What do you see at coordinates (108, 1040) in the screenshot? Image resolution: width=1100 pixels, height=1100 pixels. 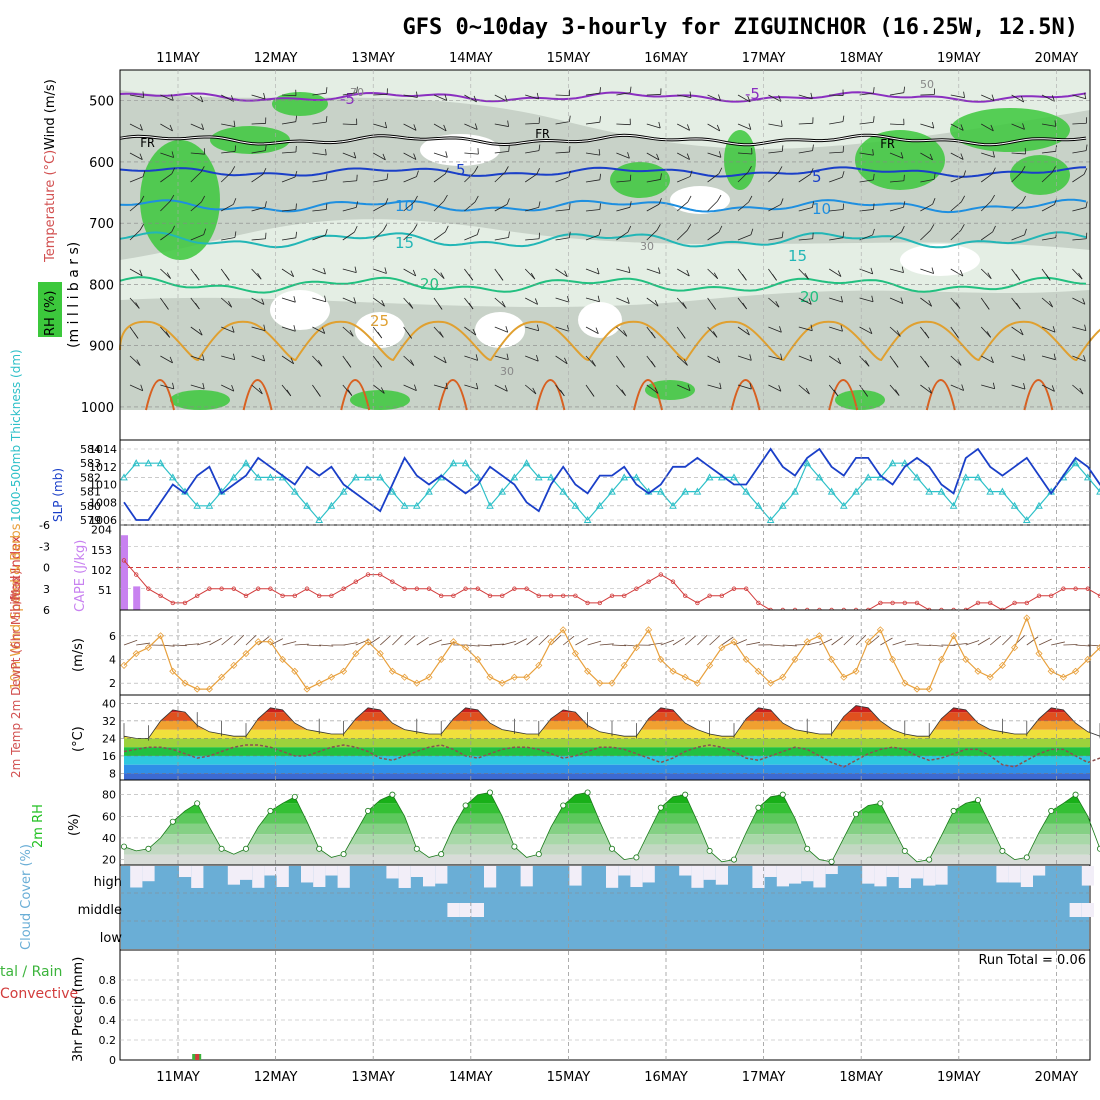 I see `precip-tick: 0.2` at bounding box center [108, 1040].